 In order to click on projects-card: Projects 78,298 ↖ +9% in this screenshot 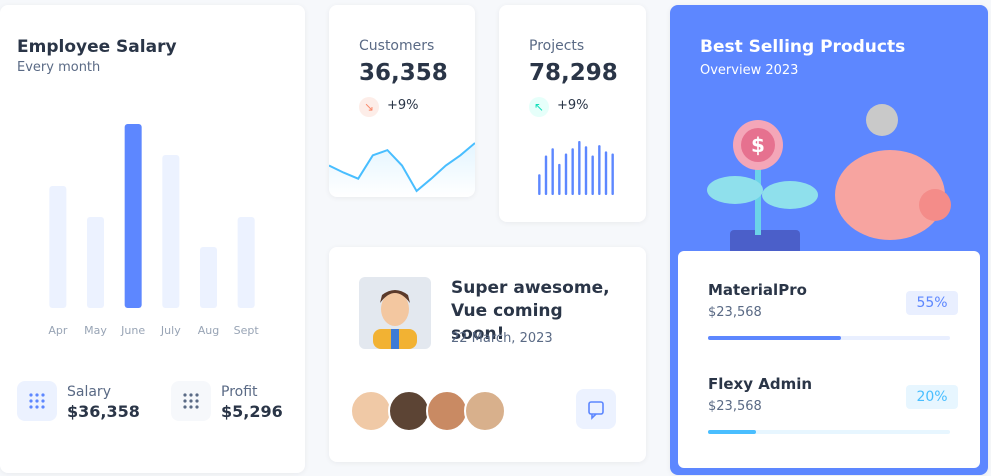, I will do `click(572, 113)`.